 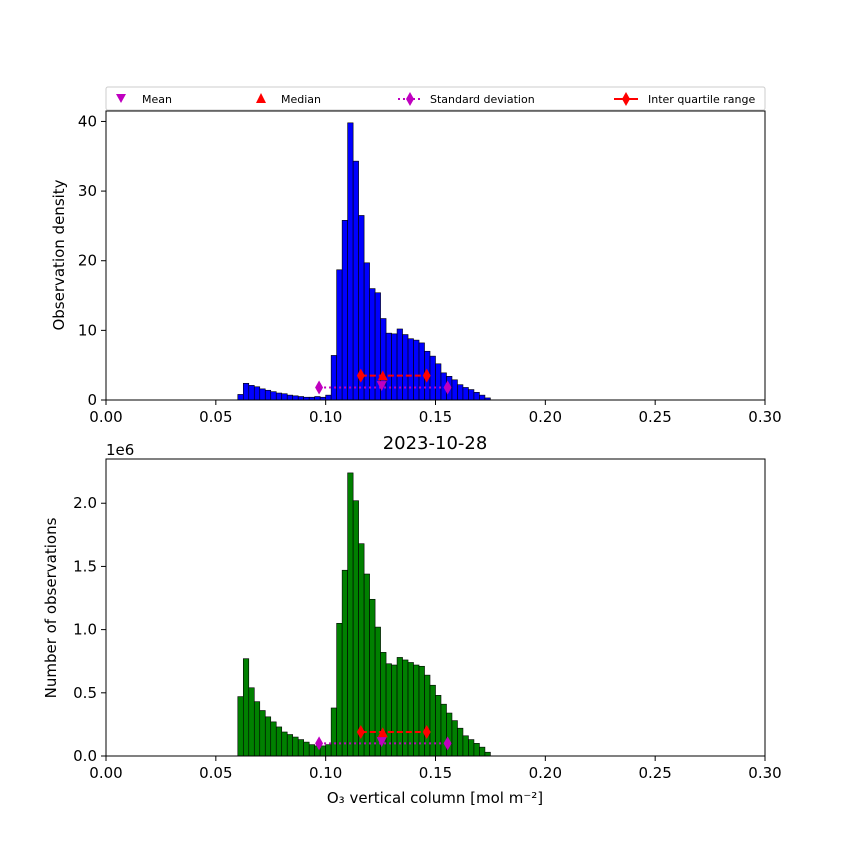 What do you see at coordinates (764, 417) in the screenshot?
I see `top-x-tick-label: 0.30` at bounding box center [764, 417].